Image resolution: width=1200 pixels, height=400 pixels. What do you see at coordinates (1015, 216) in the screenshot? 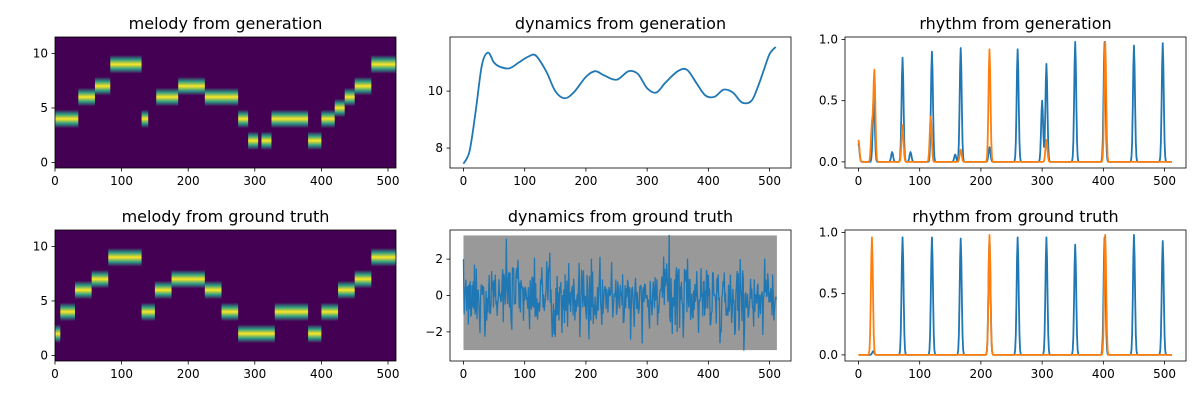
I see `chart-title: rhythm from ground truth` at bounding box center [1015, 216].